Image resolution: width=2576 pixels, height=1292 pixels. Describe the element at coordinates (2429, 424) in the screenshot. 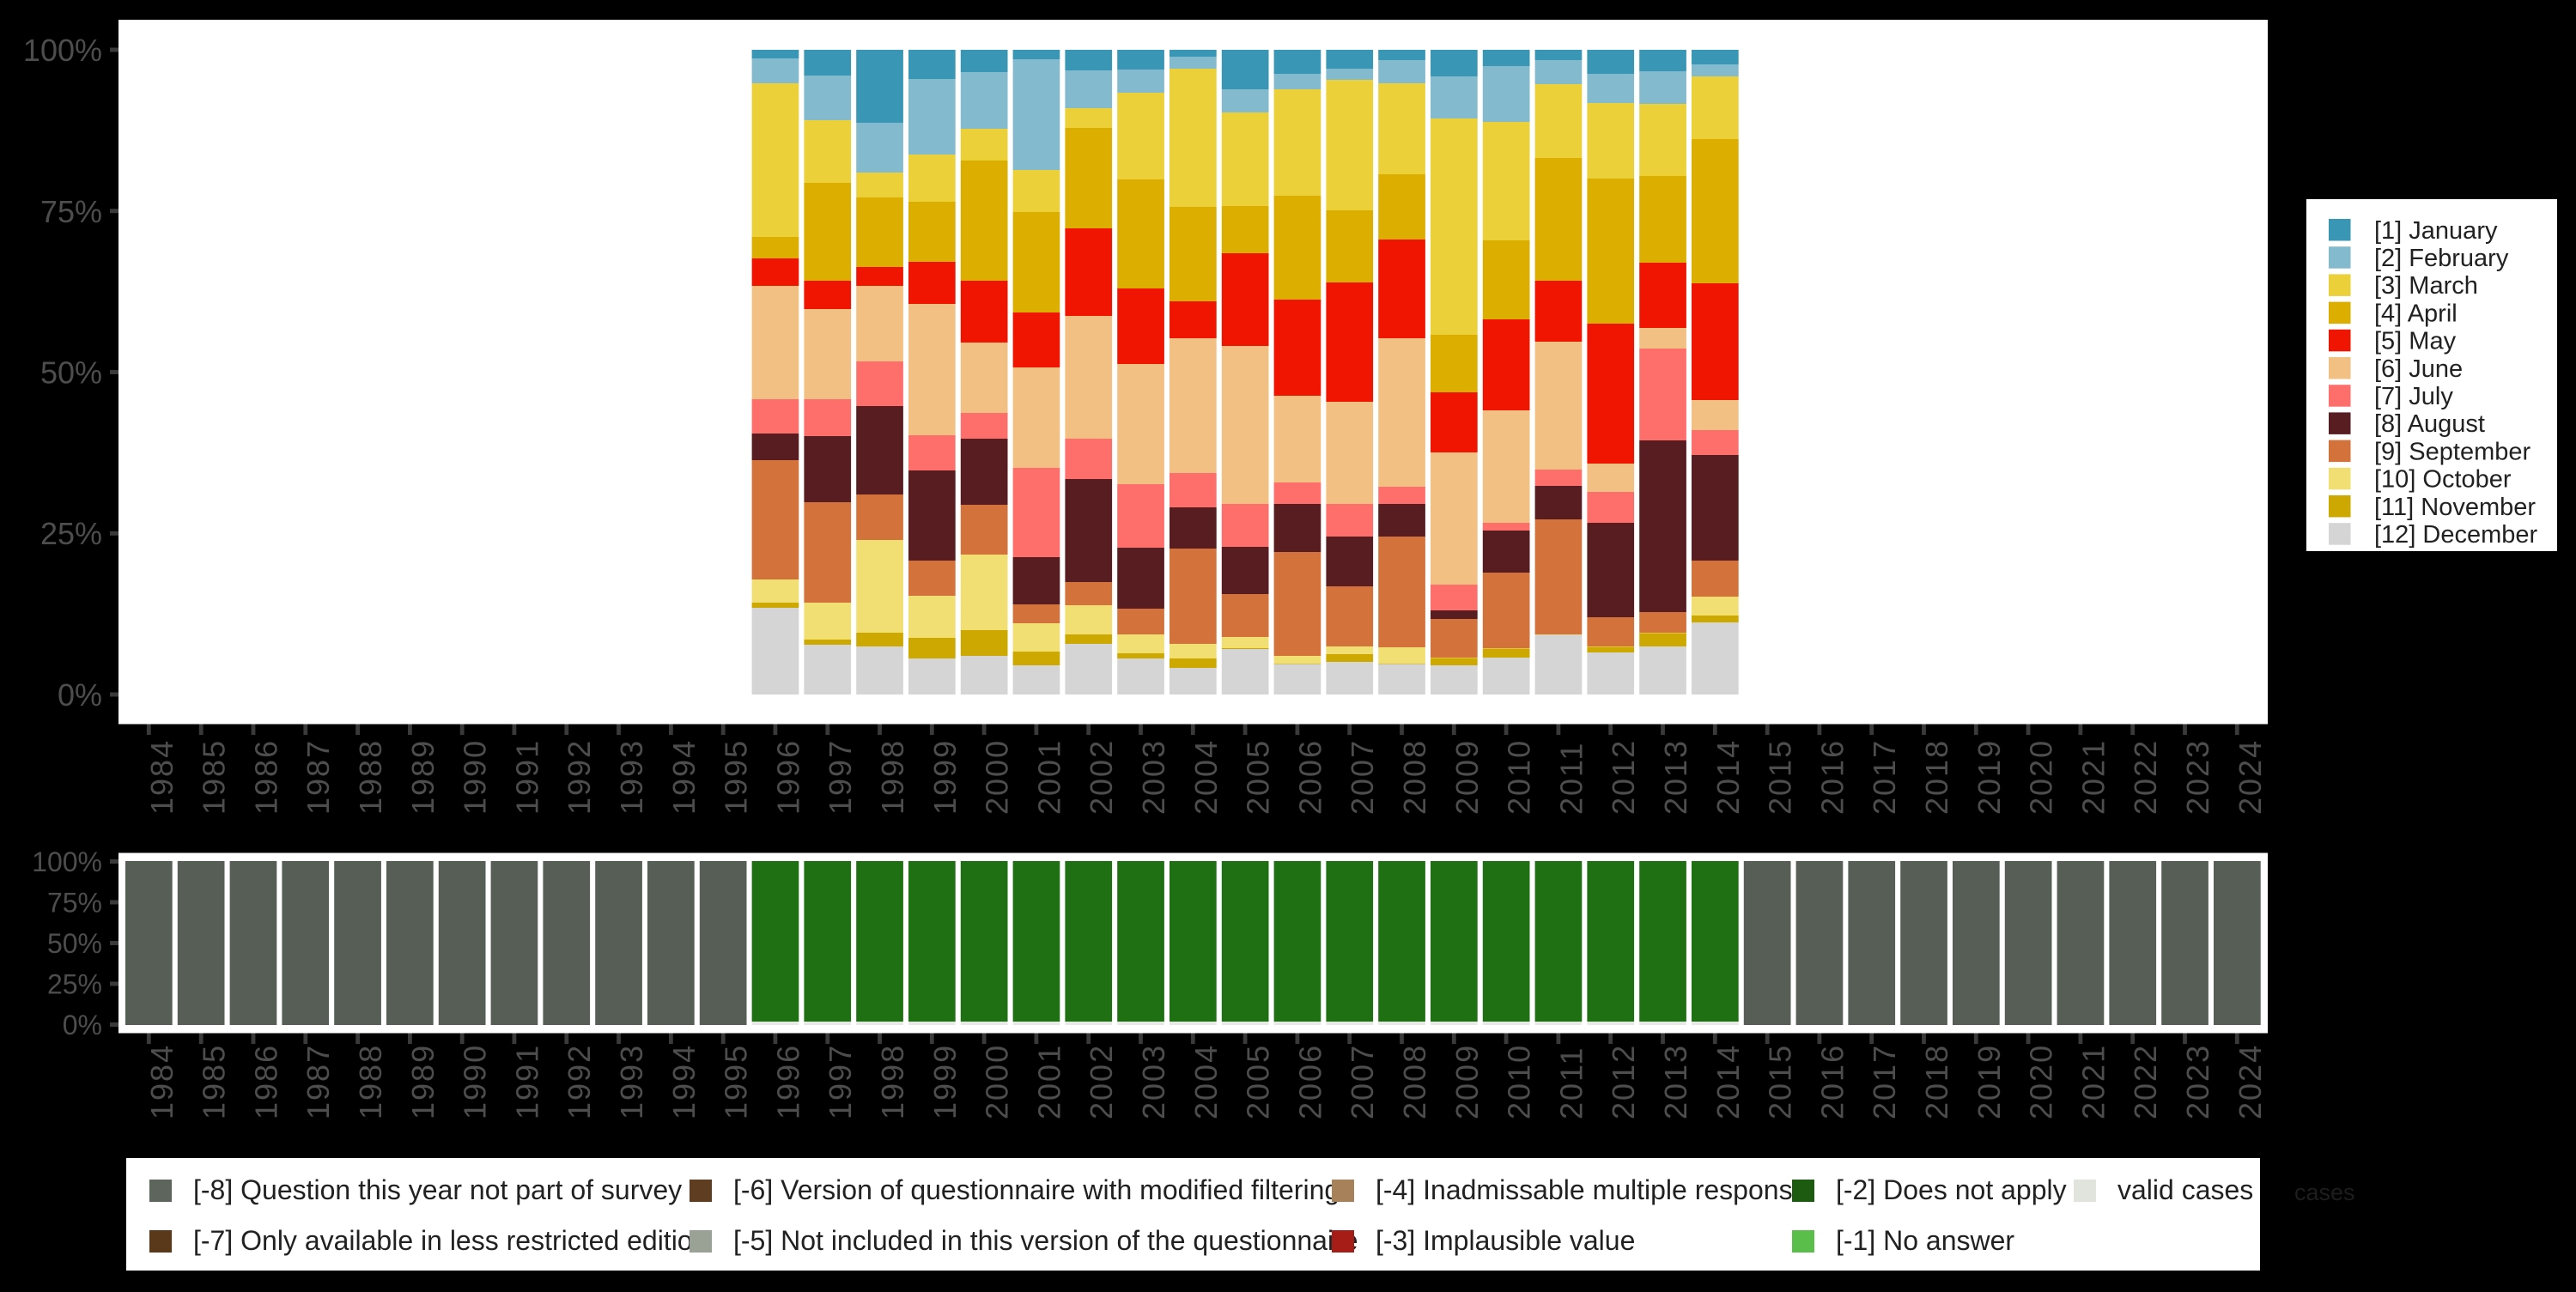

I see `svg-text: [8] August` at that location.